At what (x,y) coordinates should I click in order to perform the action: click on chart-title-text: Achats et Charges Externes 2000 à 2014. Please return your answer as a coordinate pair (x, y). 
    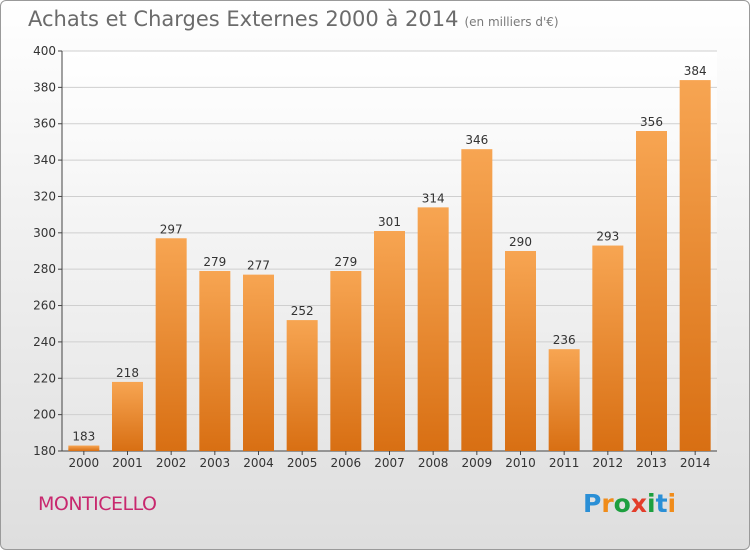
    Looking at the image, I should click on (243, 19).